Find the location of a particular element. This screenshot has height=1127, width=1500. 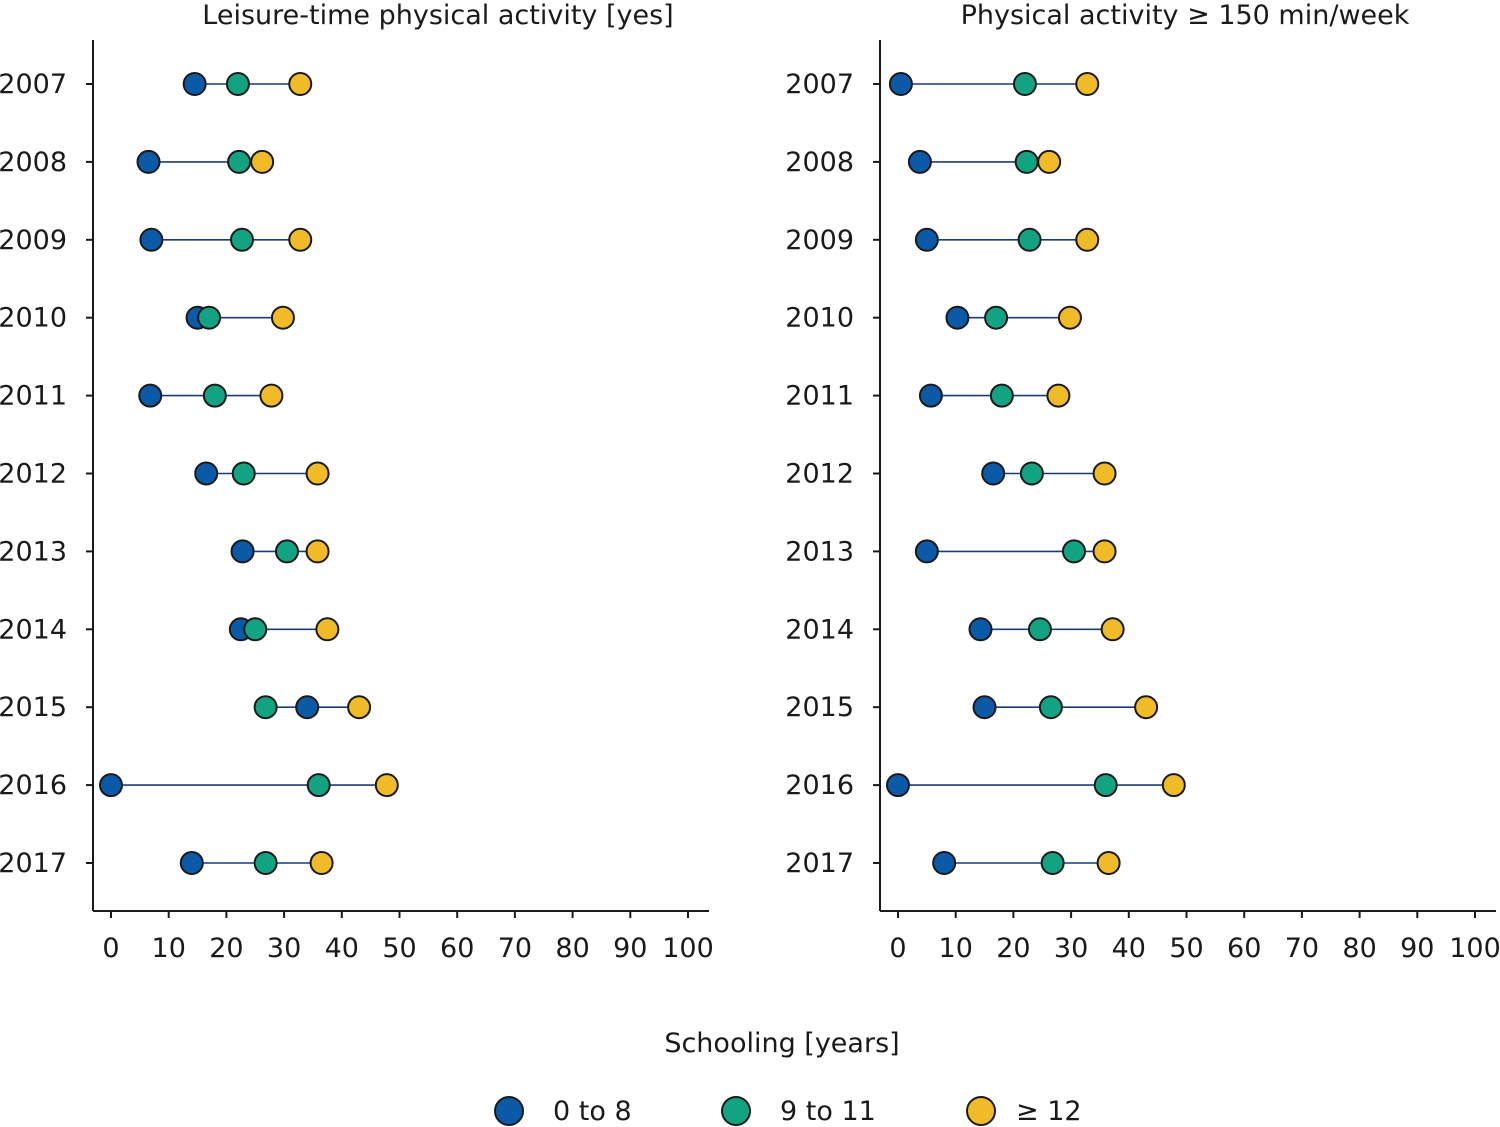

year-label: 2010 is located at coordinates (819, 318).